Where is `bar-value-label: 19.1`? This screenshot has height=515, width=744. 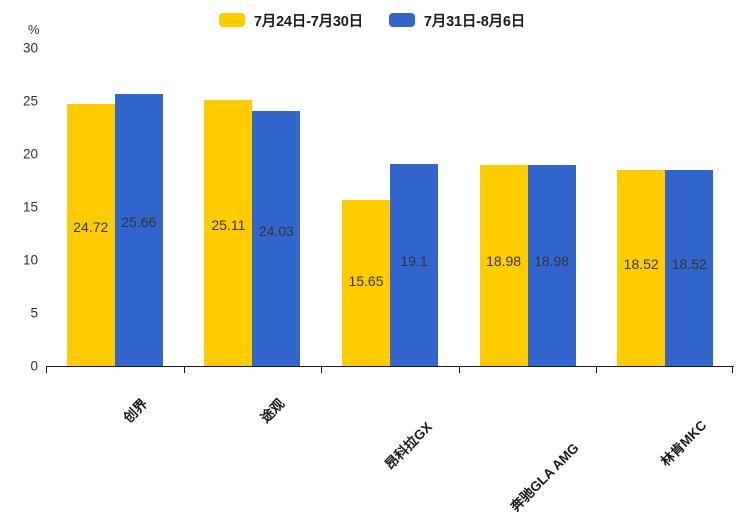 bar-value-label: 19.1 is located at coordinates (414, 260).